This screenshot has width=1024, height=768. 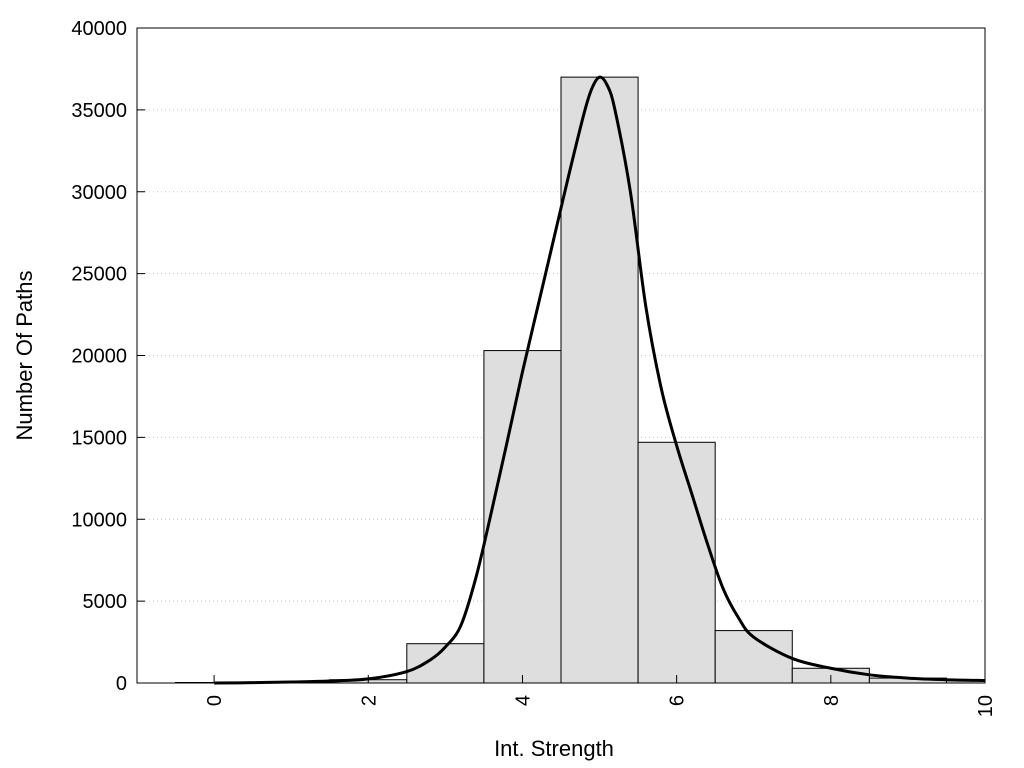 What do you see at coordinates (121, 684) in the screenshot?
I see `y-tick-label: 0` at bounding box center [121, 684].